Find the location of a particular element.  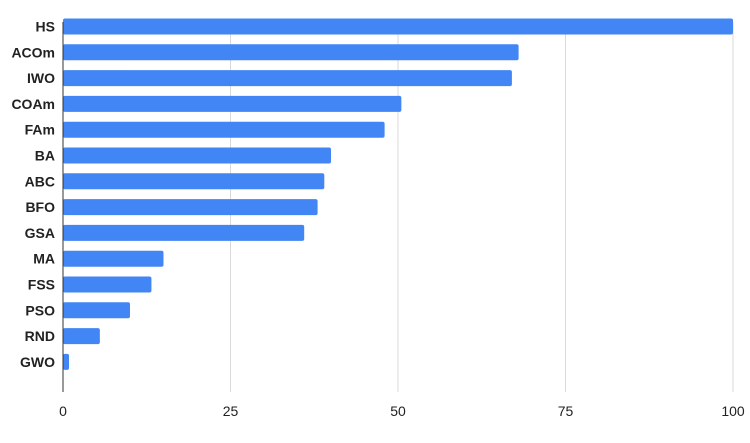

category-label: MA is located at coordinates (44, 259).